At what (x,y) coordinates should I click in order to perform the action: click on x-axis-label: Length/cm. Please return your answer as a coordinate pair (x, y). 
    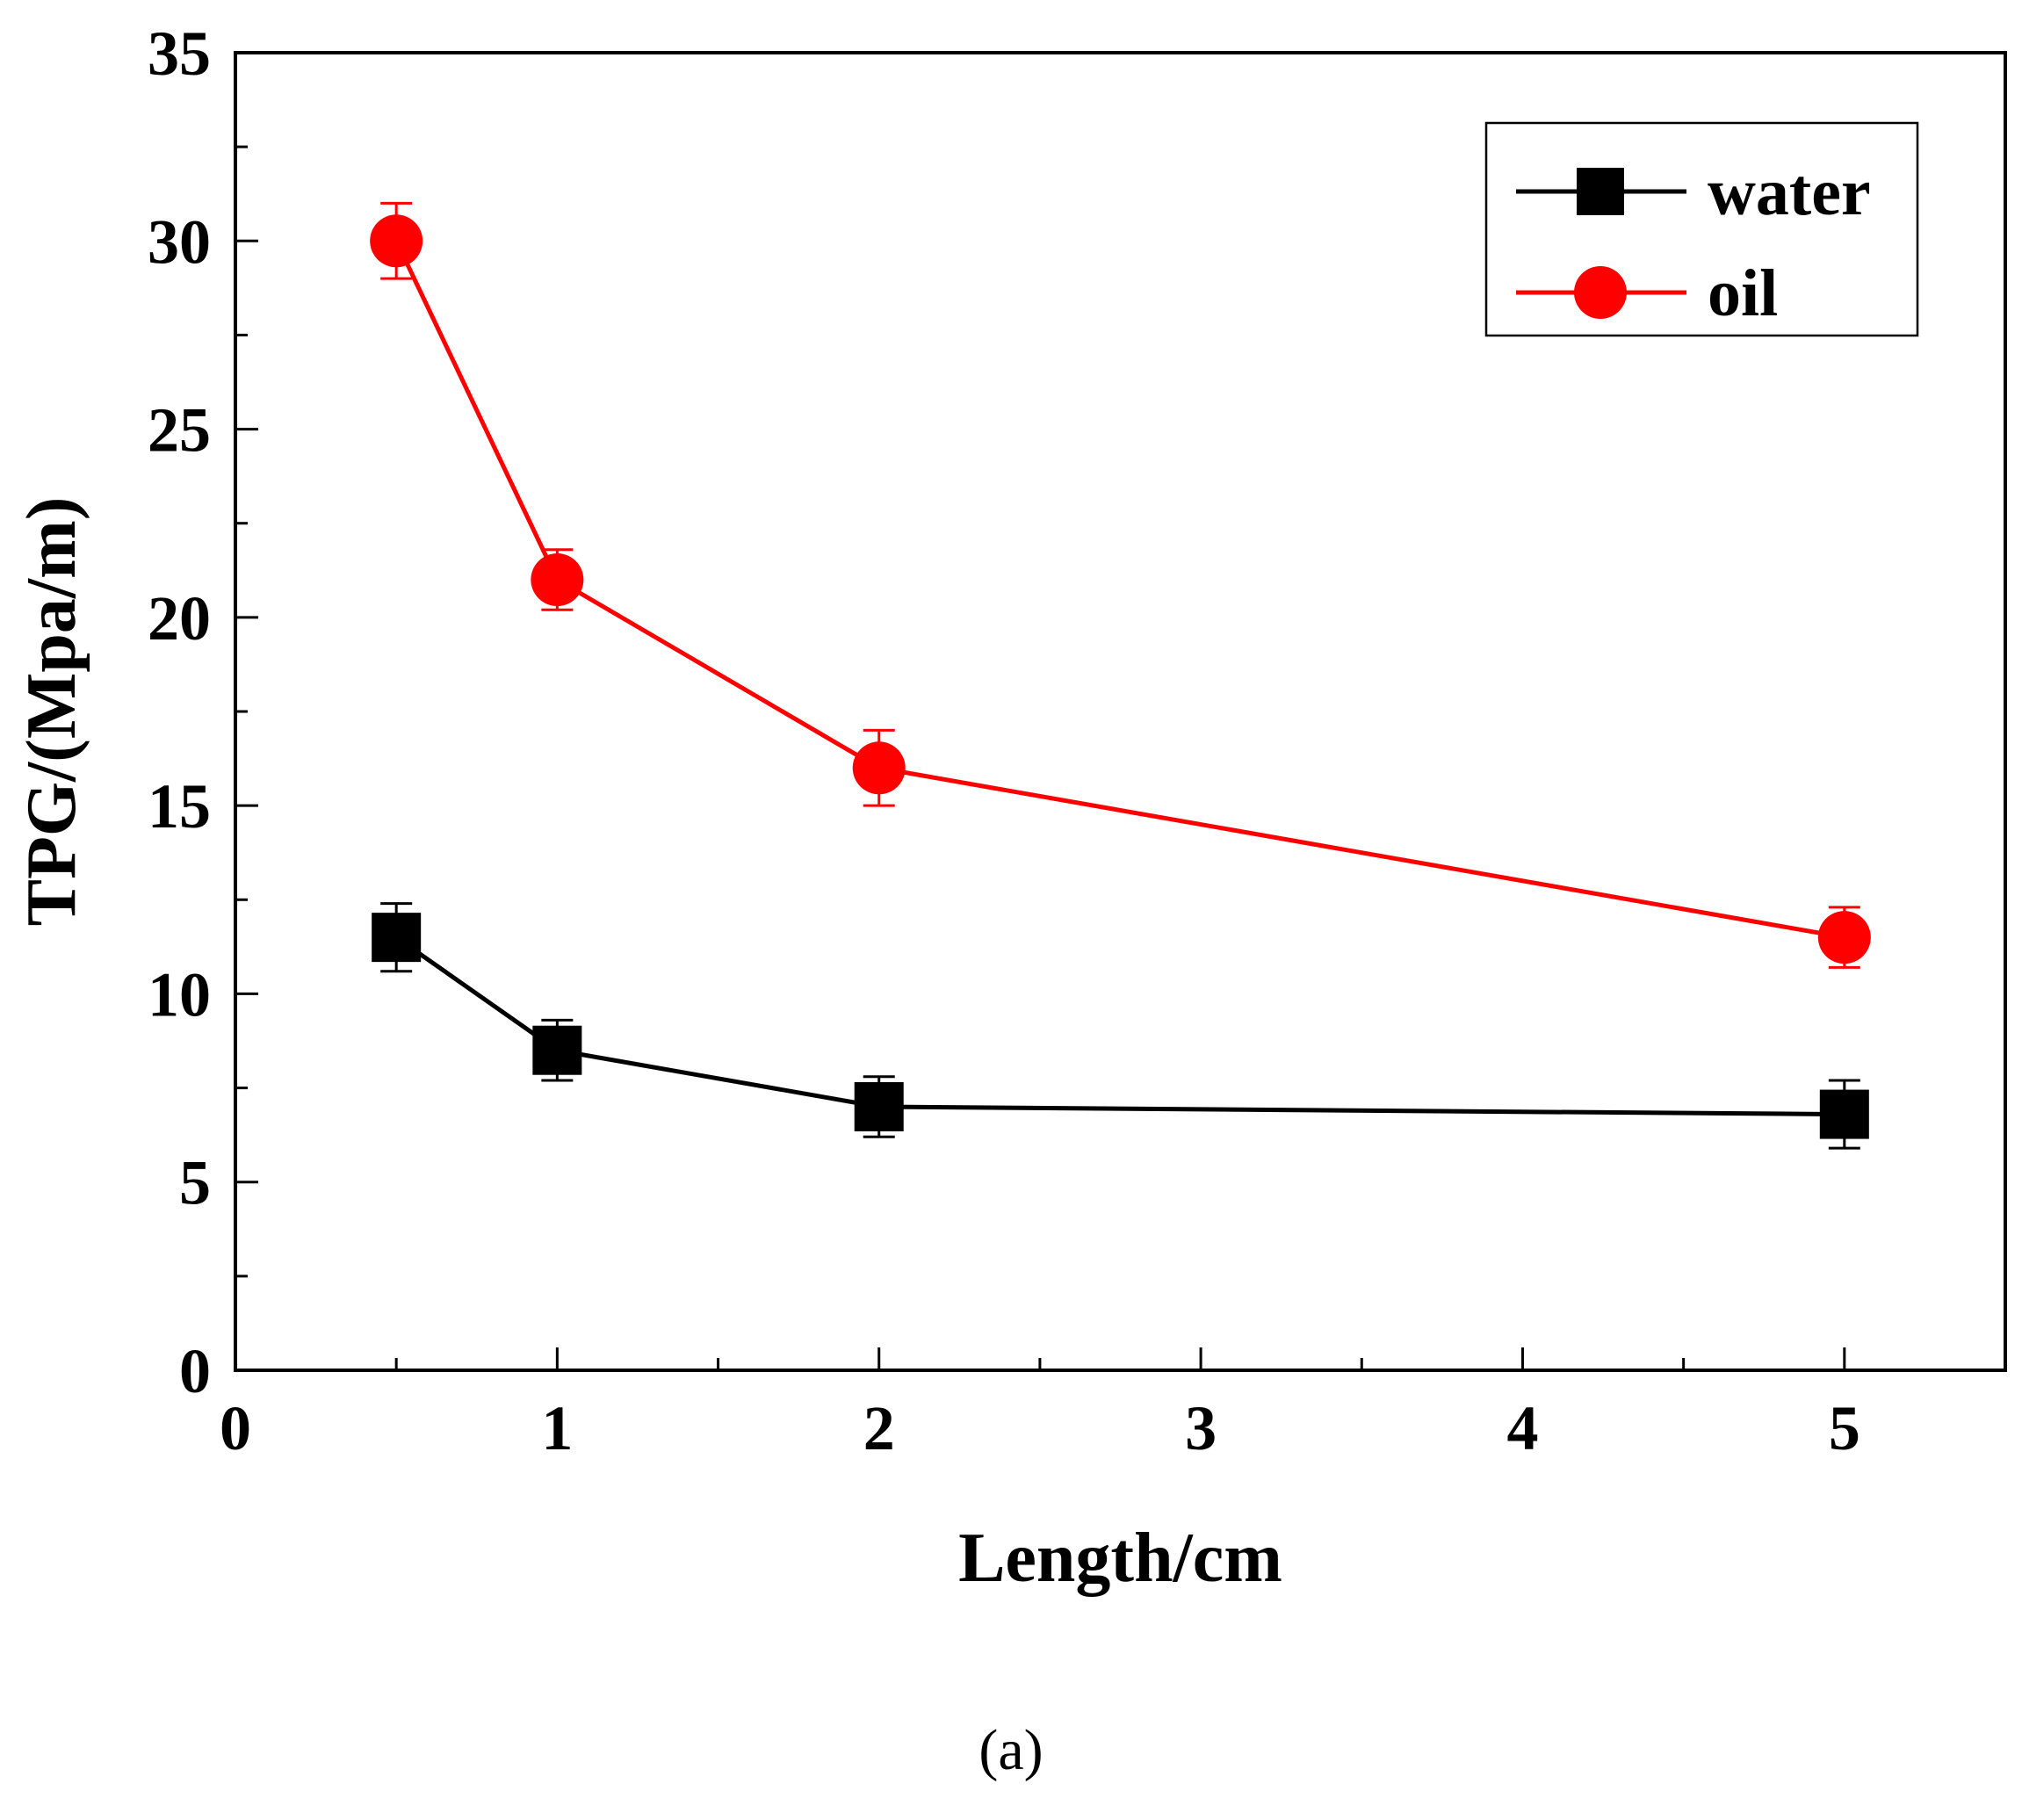
    Looking at the image, I should click on (1120, 1558).